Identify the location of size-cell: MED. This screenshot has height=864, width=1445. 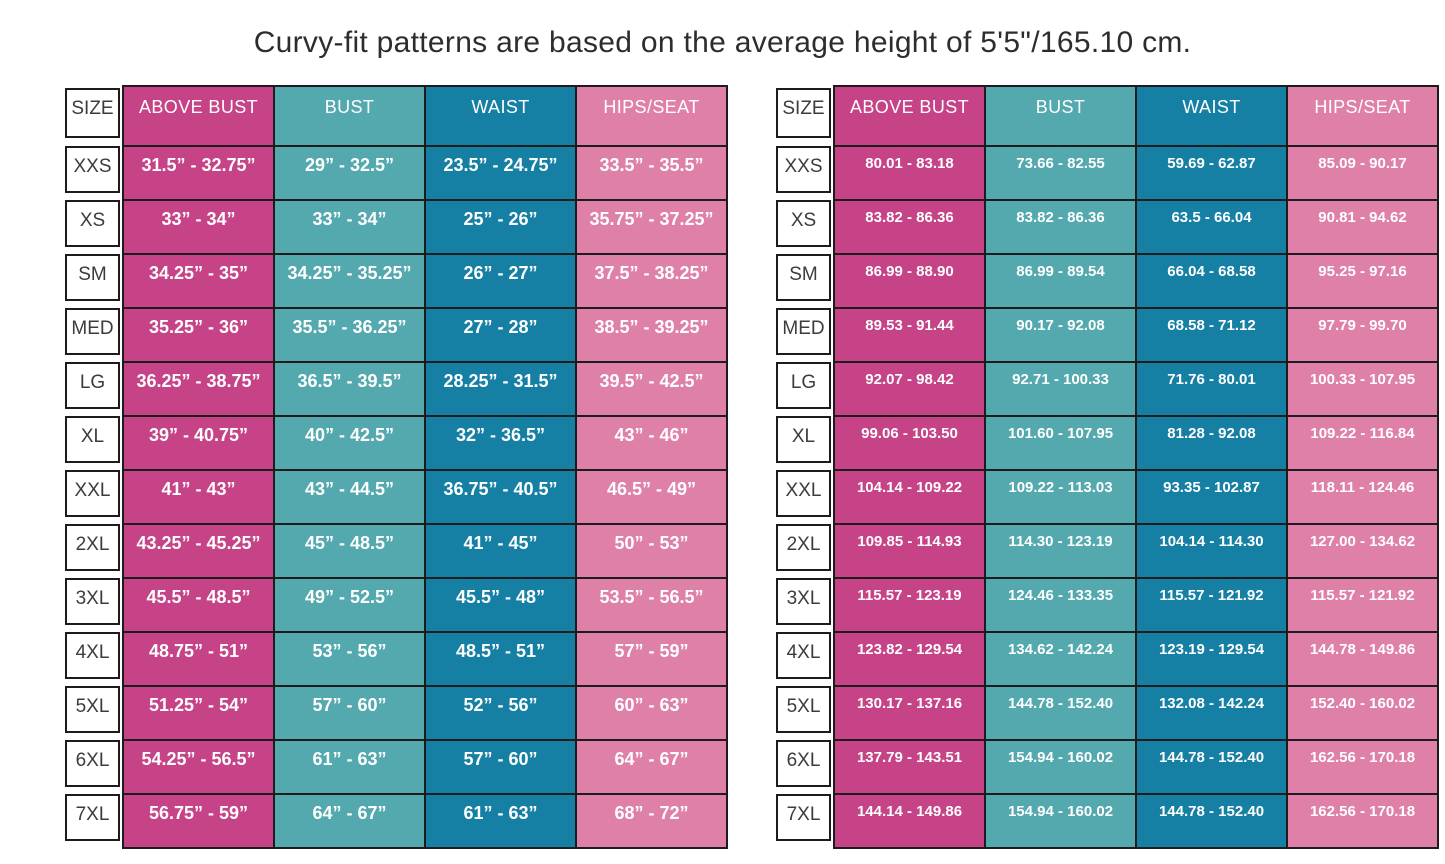
(803, 334).